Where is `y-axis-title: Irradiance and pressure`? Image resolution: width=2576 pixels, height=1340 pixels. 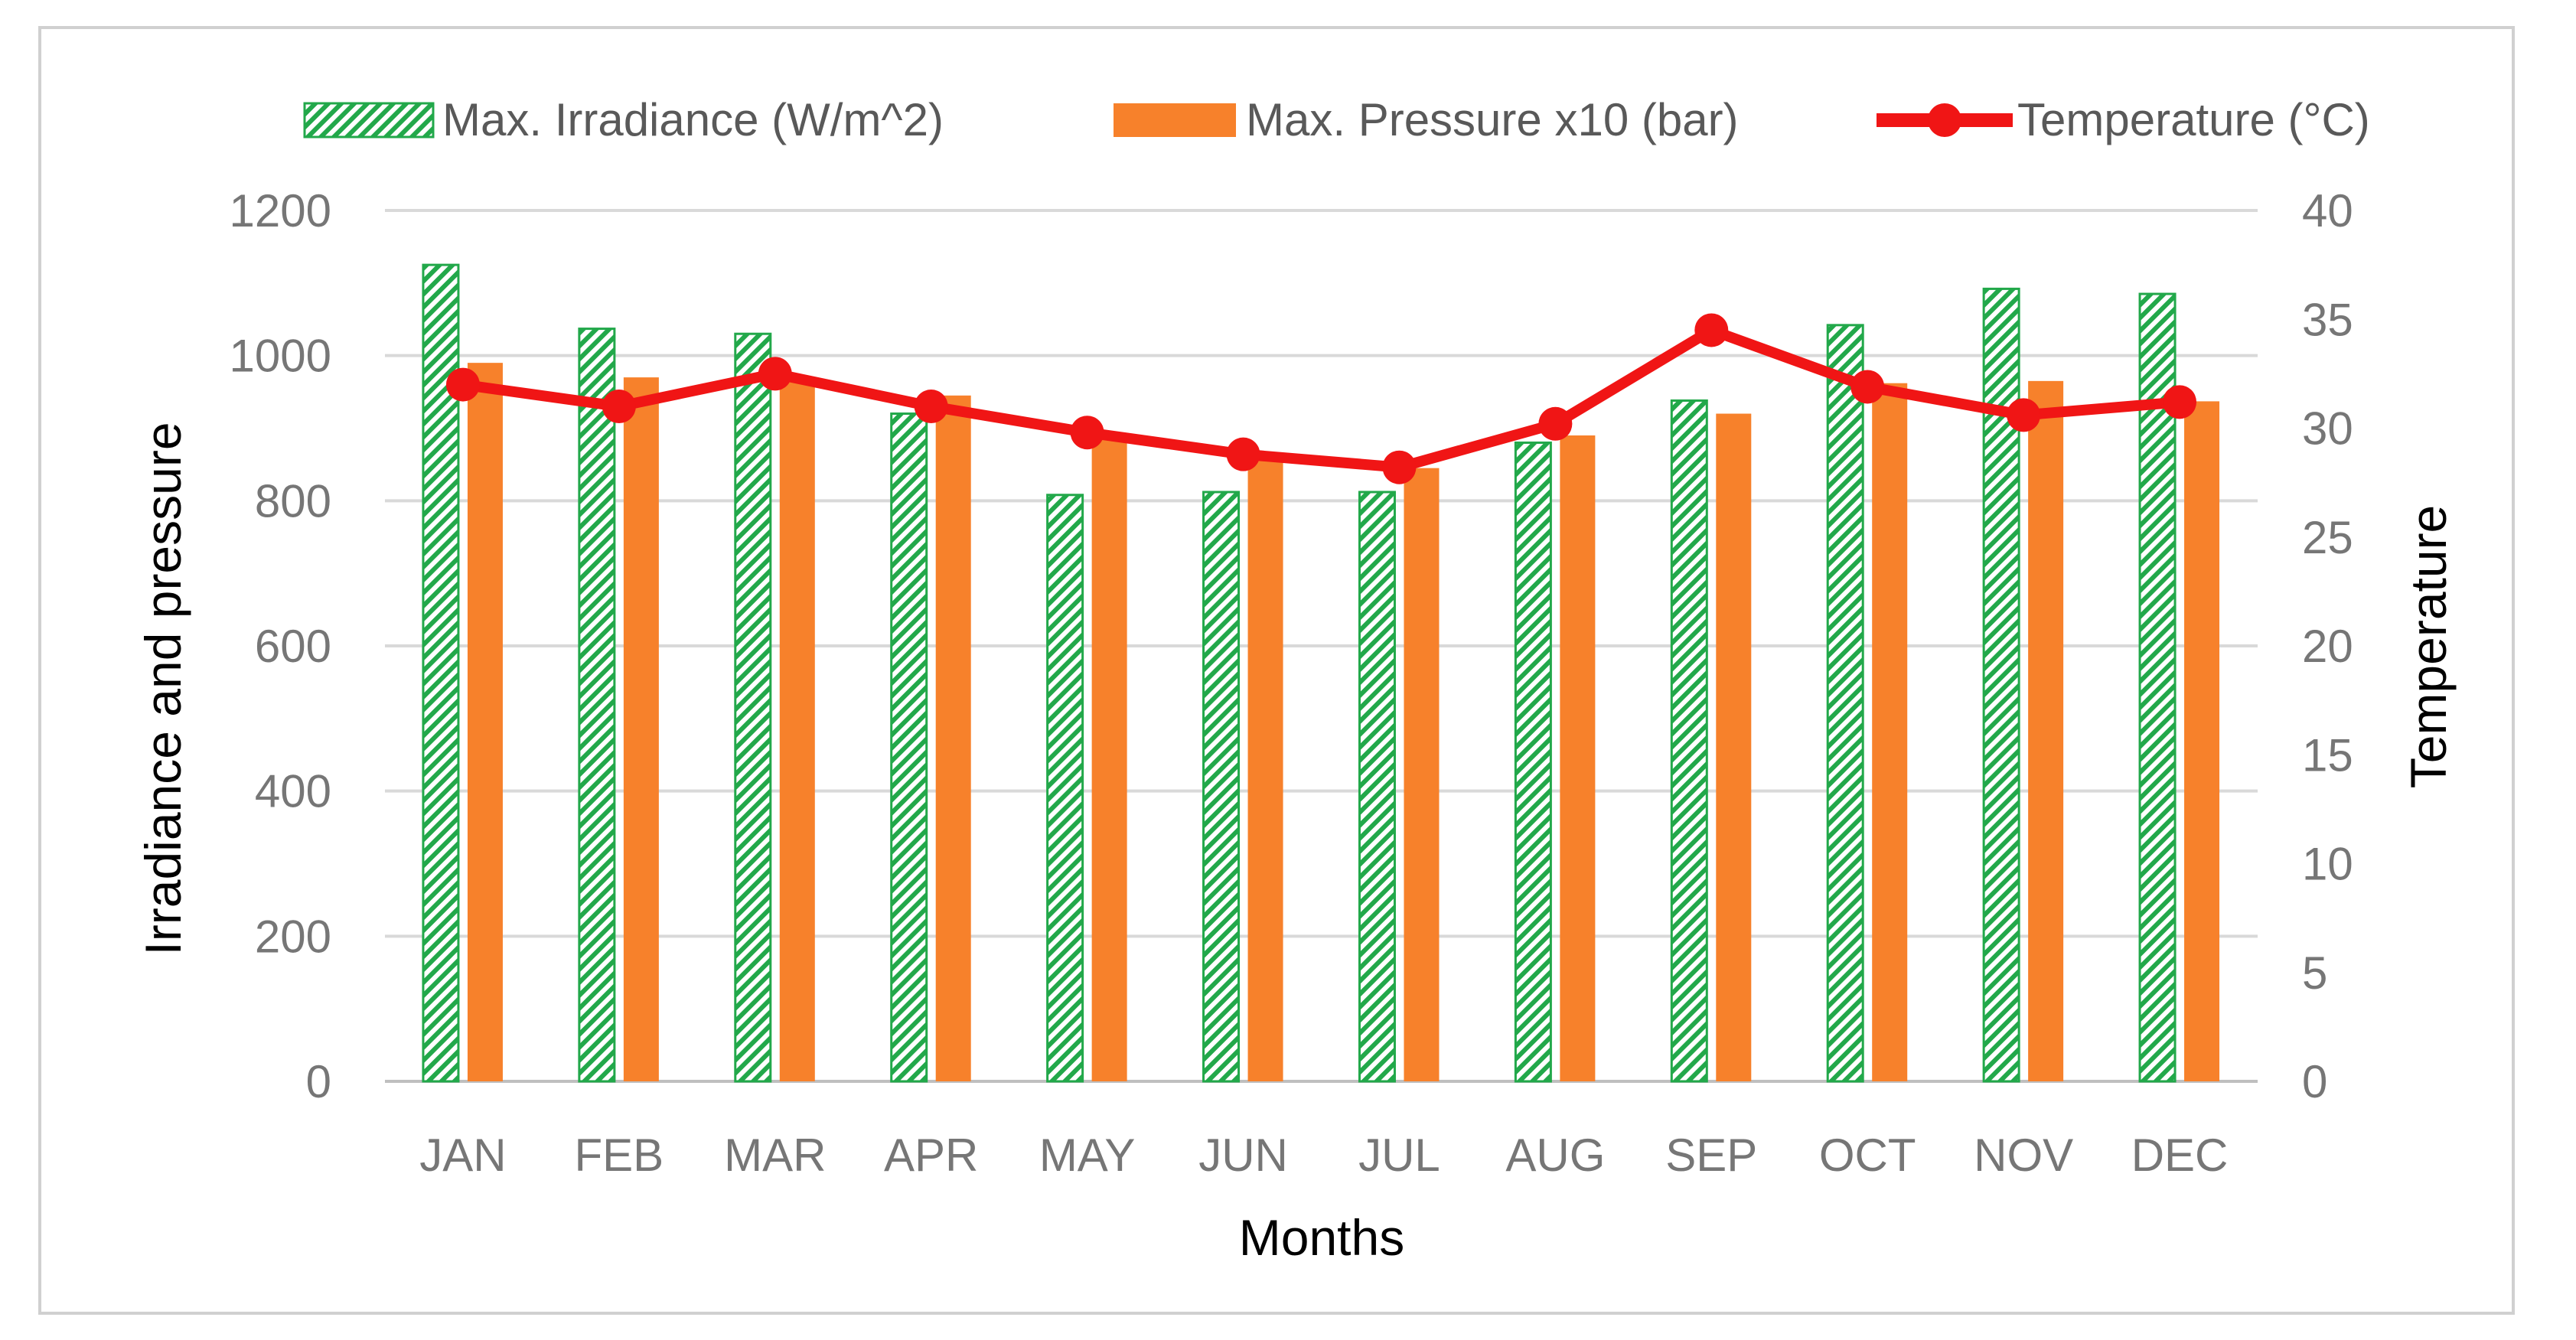
y-axis-title: Irradiance and pressure is located at coordinates (163, 688).